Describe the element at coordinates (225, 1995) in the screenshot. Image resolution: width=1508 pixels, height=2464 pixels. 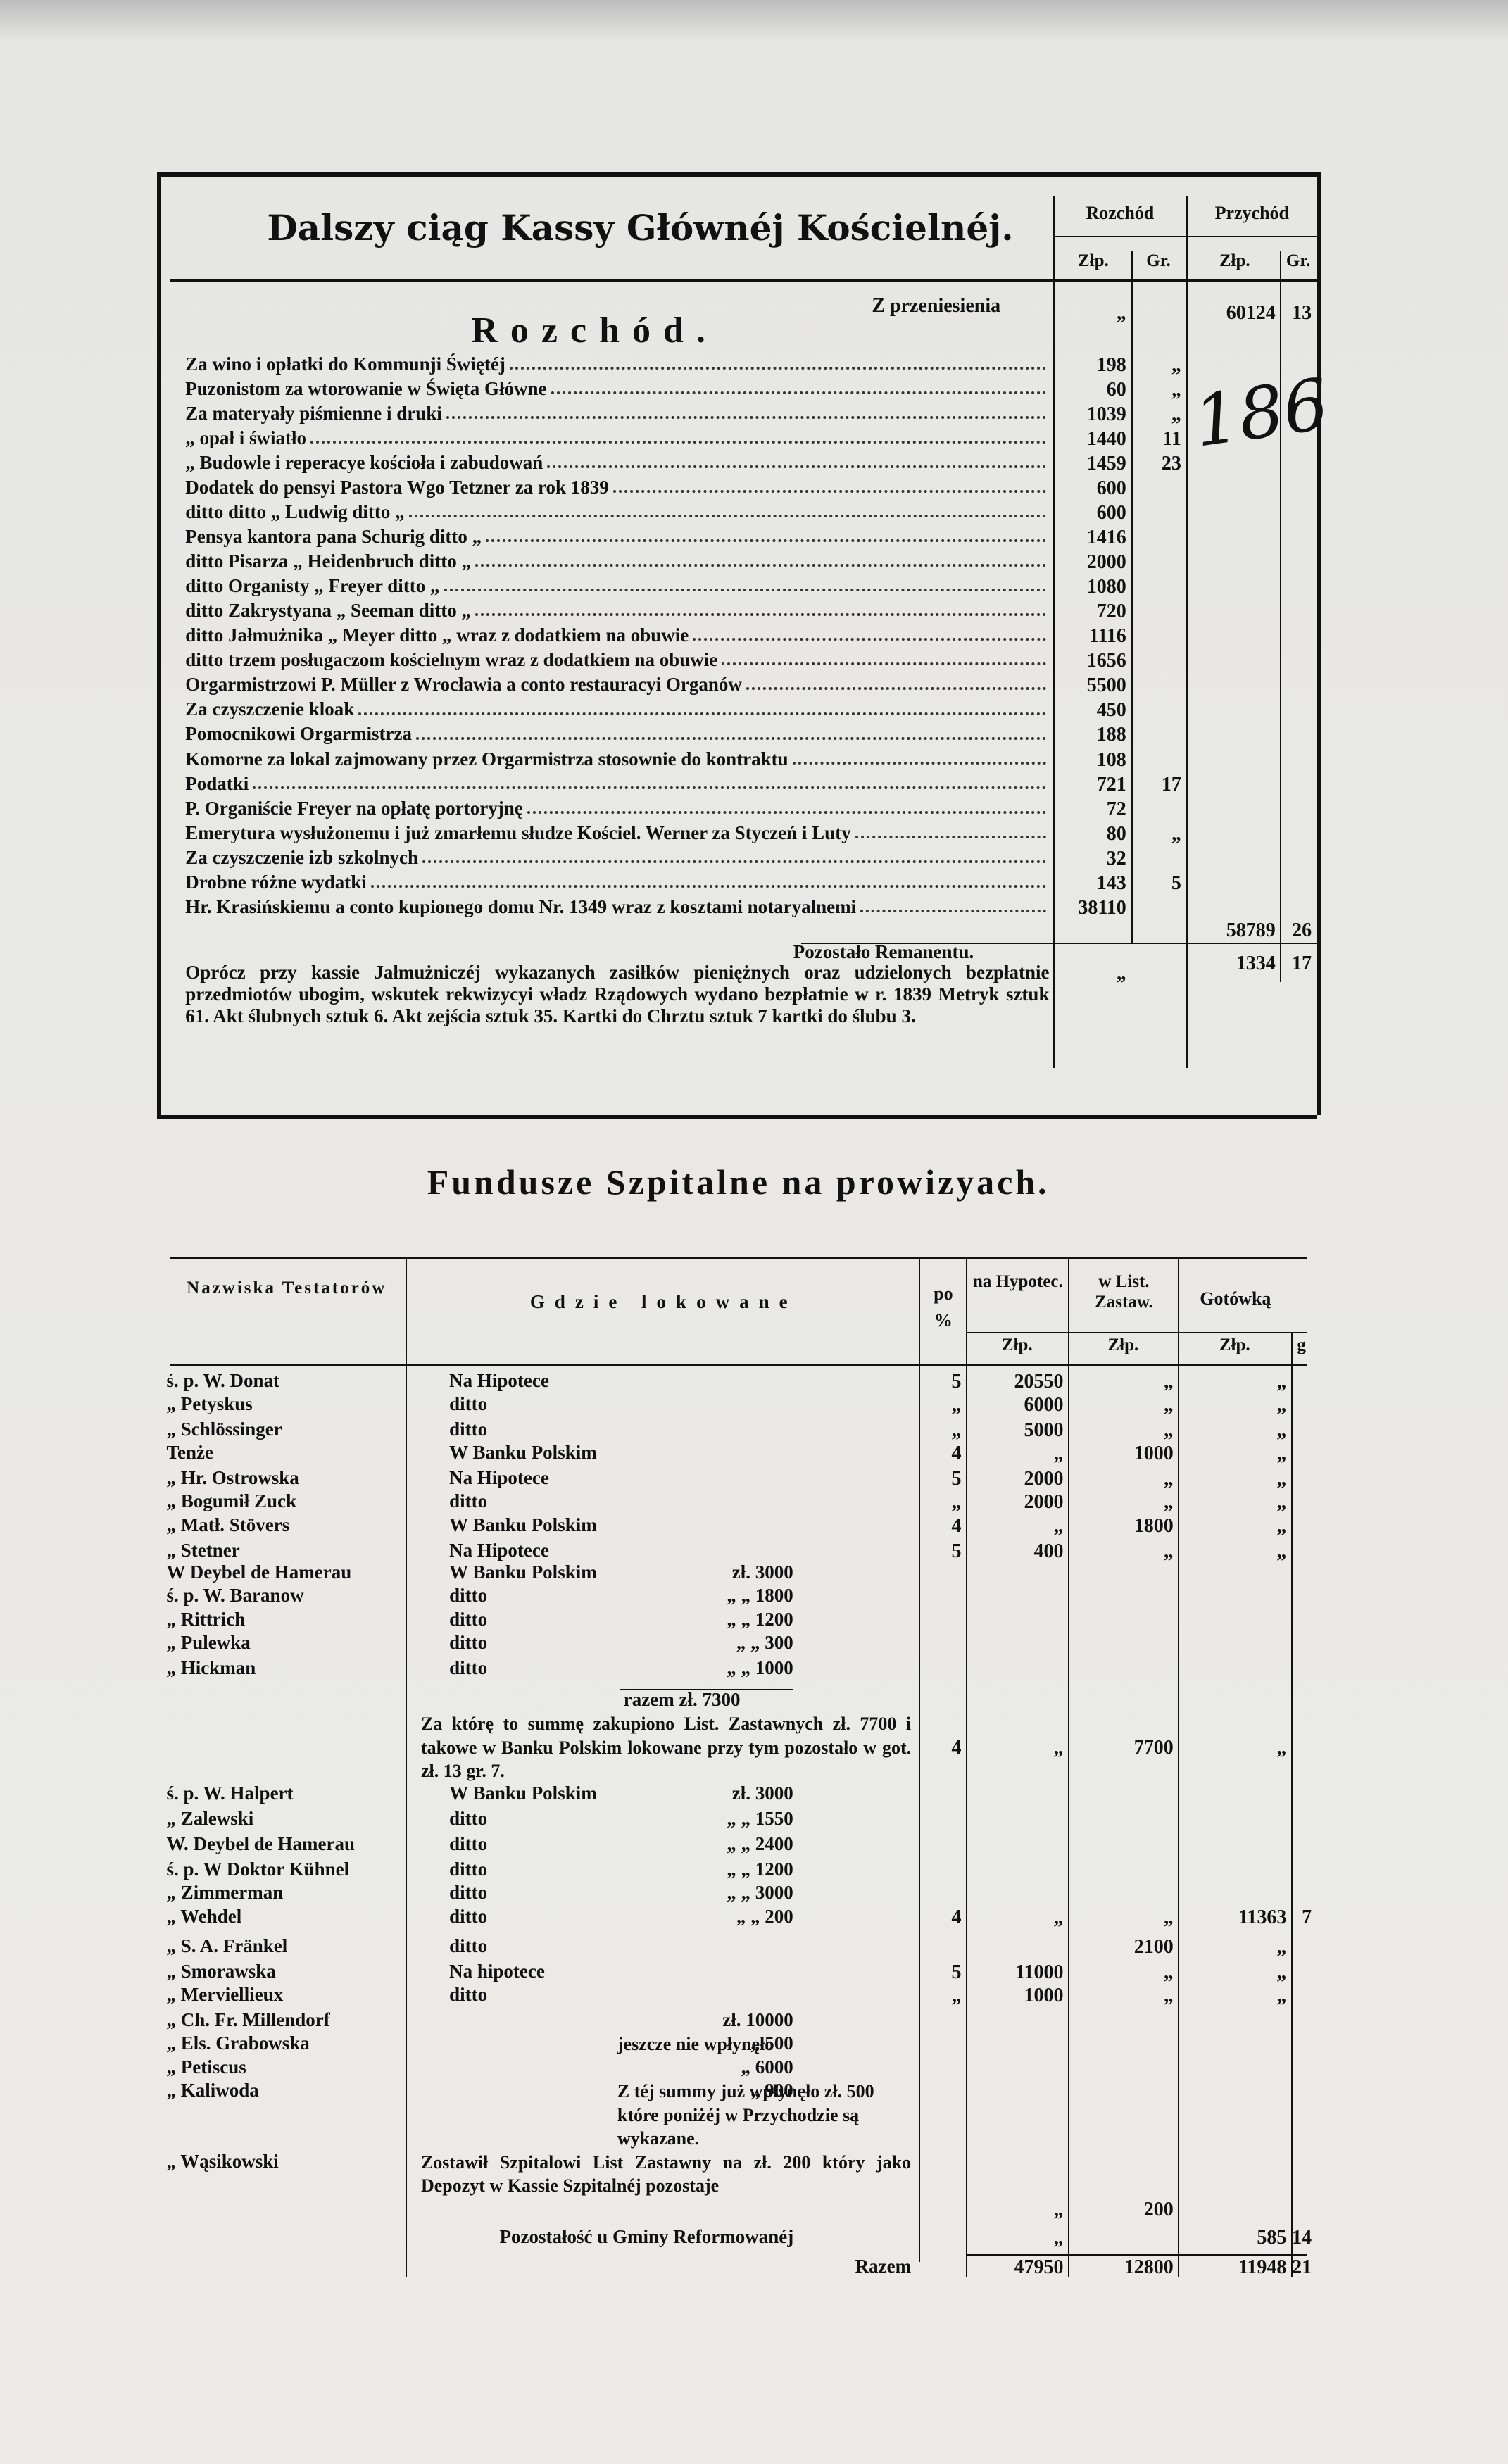
I see `testator-name: „ Merviellieux` at that location.